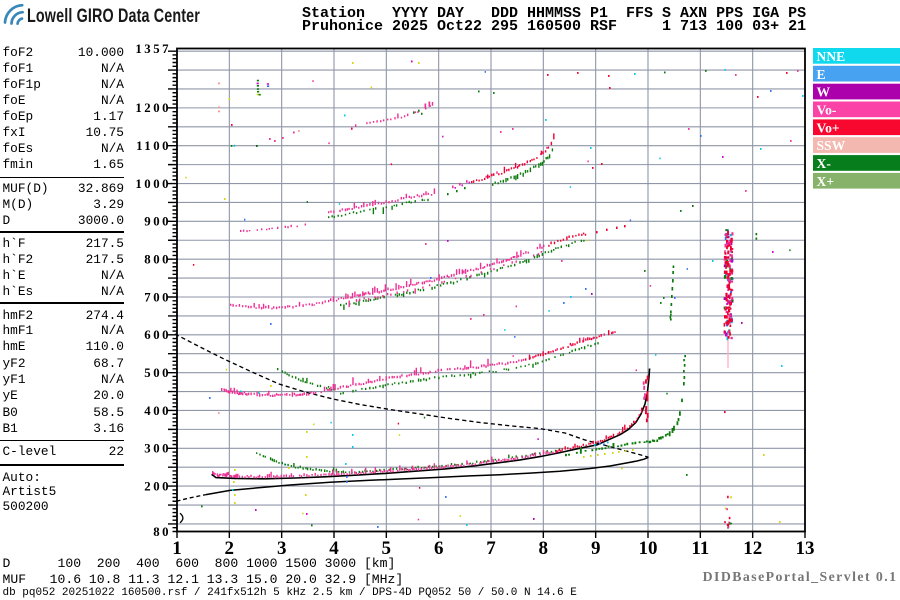 Image resolution: width=900 pixels, height=600 pixels. Describe the element at coordinates (157, 260) in the screenshot. I see `svg-text: 800` at that location.